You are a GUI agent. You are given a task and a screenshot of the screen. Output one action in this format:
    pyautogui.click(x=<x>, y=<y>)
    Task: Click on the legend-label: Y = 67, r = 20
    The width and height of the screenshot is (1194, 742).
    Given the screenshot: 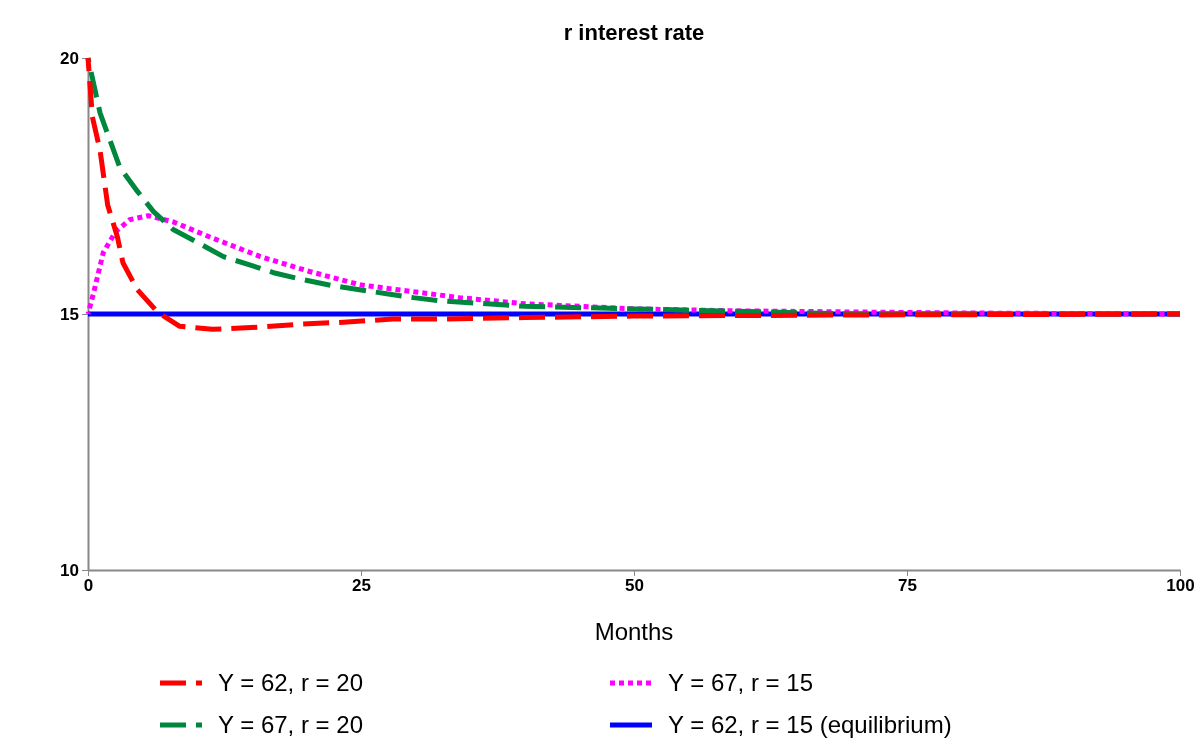 What is the action you would take?
    pyautogui.click(x=290, y=724)
    